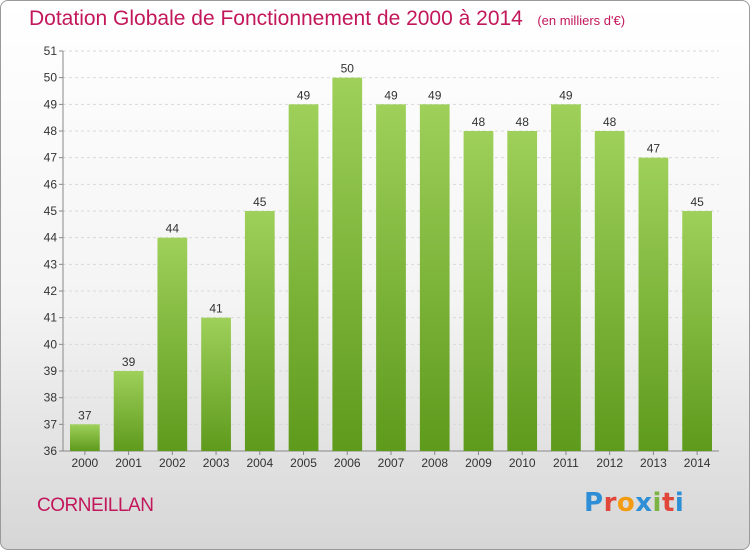 The width and height of the screenshot is (750, 550). What do you see at coordinates (347, 264) in the screenshot?
I see `bar-2006` at bounding box center [347, 264].